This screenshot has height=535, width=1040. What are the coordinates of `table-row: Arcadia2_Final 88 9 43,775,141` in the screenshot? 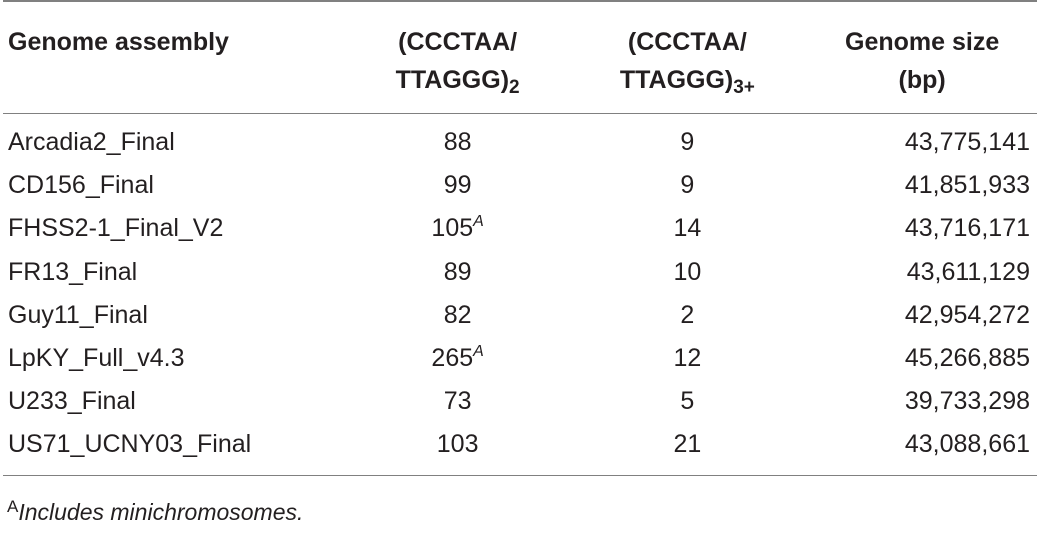 It's located at (520, 139).